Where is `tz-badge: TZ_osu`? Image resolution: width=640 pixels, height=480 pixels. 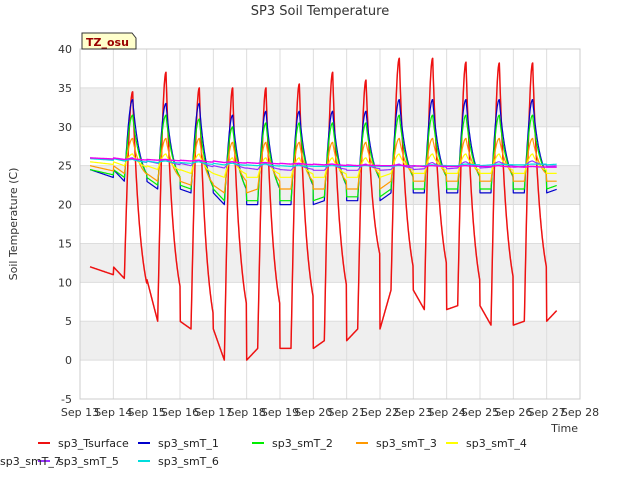
tz-badge: TZ_osu is located at coordinates (109, 41).